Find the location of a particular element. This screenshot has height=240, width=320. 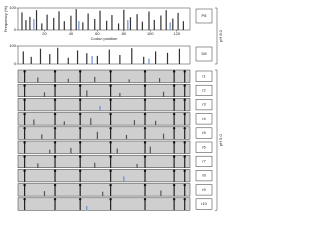

panel-label: r3 is located at coordinates (204, 104).